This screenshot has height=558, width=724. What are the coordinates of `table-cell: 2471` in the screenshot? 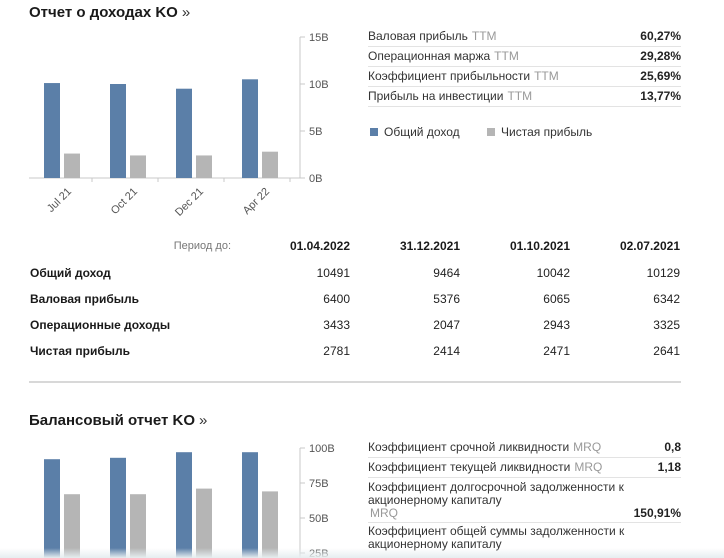 It's located at (556, 351).